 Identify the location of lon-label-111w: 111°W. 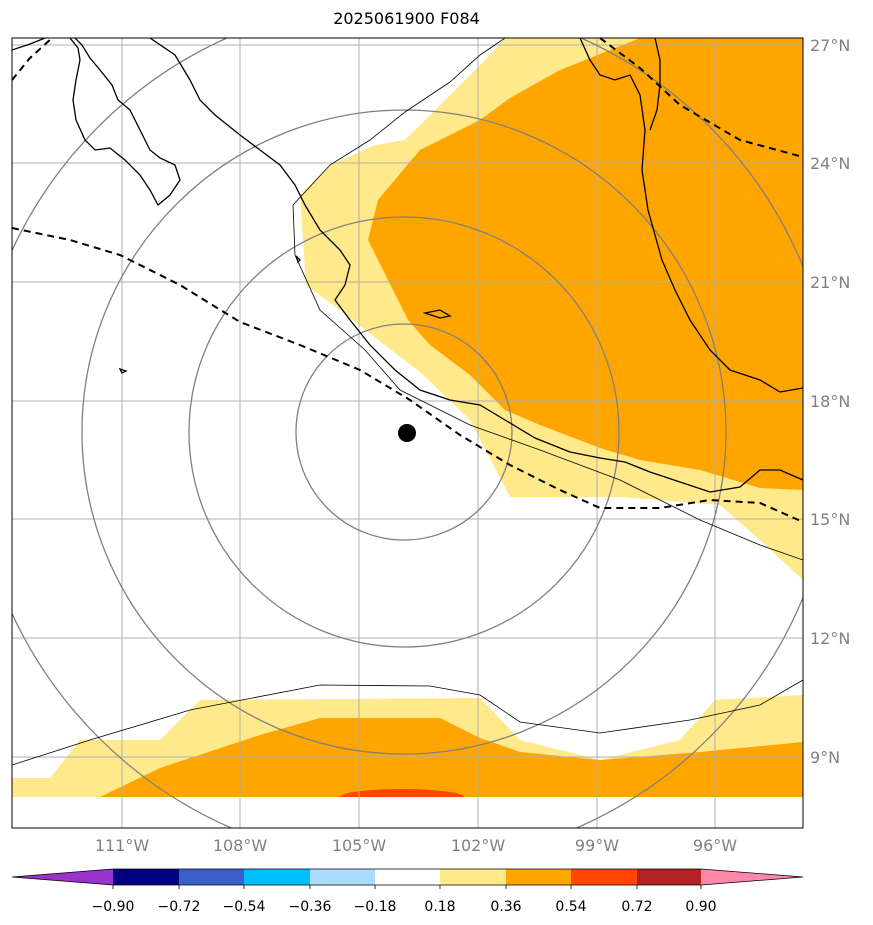
(122, 845).